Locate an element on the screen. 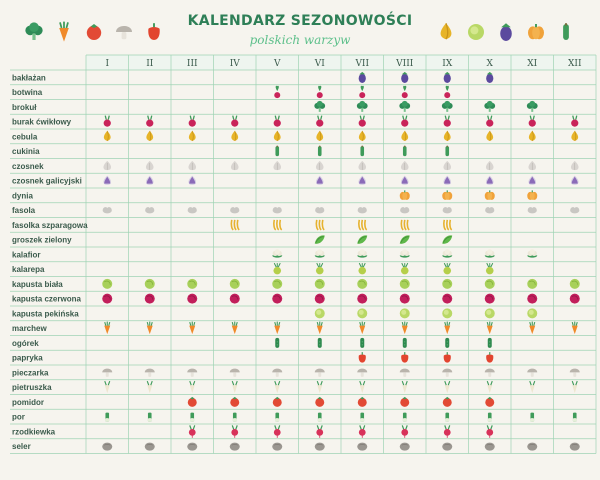 This screenshot has height=480, width=600. vegetable-label: marchew is located at coordinates (29, 328).